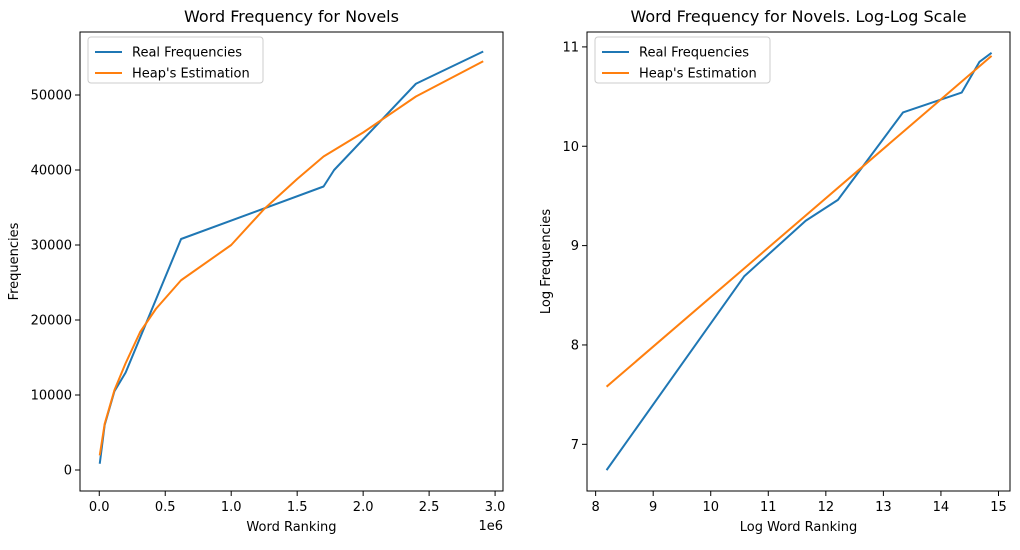 This screenshot has height=550, width=1020. Describe the element at coordinates (51, 396) in the screenshot. I see `y-tick-label: 10000` at that location.